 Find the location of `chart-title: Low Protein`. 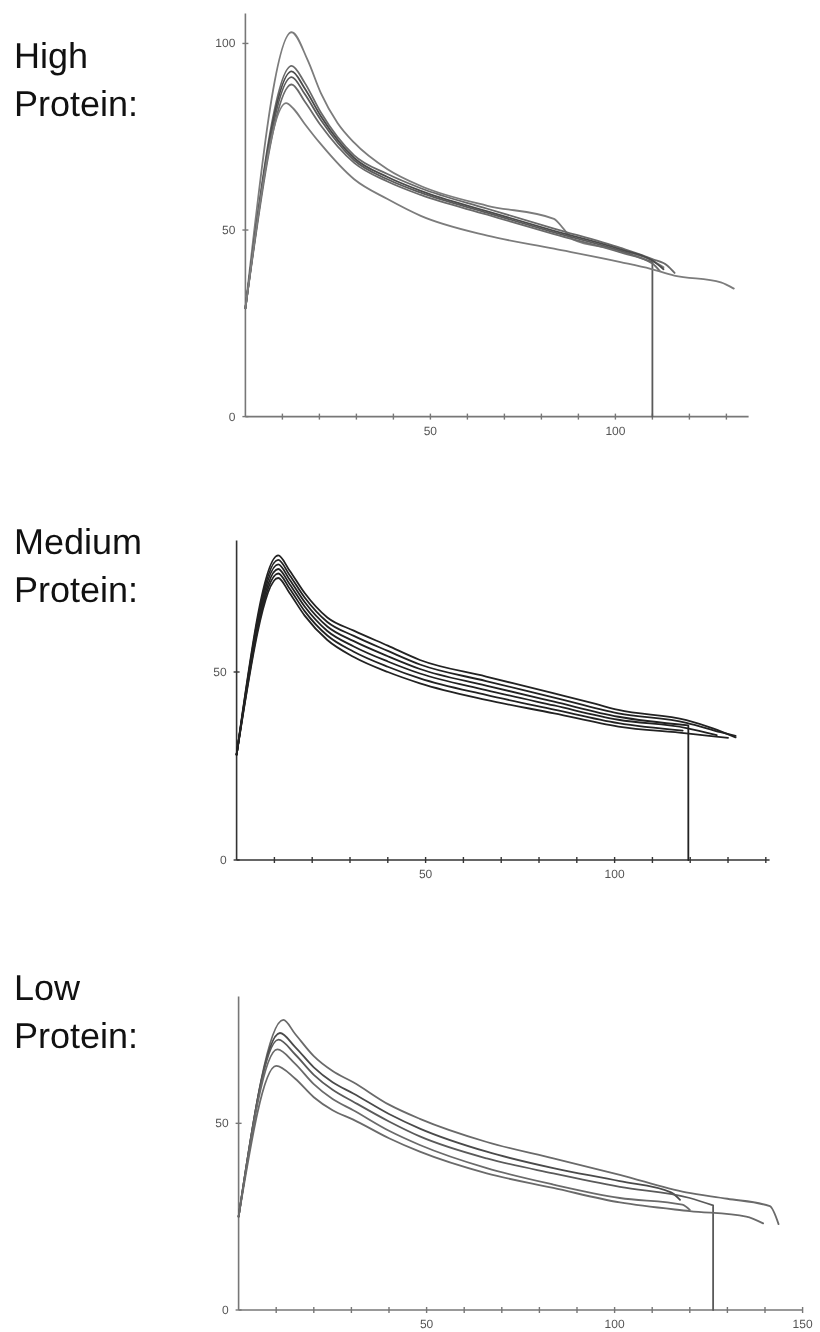

chart-title: Low Protein is located at coordinates (76, 1012).